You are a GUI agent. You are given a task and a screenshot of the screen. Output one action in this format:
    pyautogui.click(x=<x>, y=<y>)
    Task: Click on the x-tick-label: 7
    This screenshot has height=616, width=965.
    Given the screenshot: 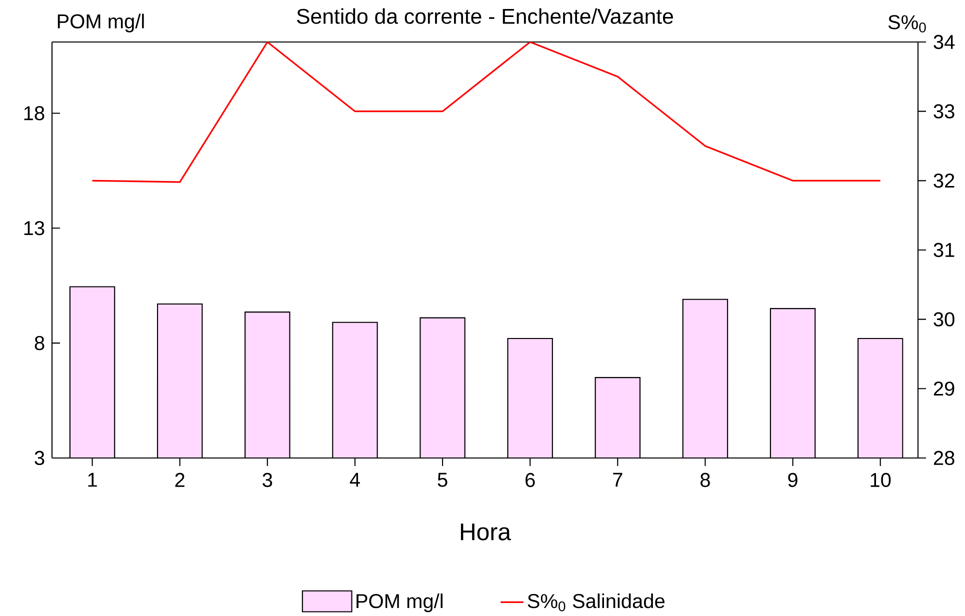 What is the action you would take?
    pyautogui.click(x=617, y=479)
    